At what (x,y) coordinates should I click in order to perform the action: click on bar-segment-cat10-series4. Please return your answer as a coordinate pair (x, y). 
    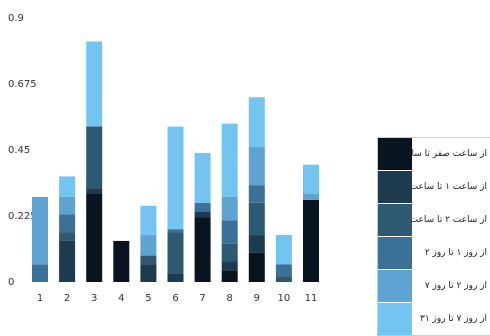
    Looking at the image, I should click on (283, 270).